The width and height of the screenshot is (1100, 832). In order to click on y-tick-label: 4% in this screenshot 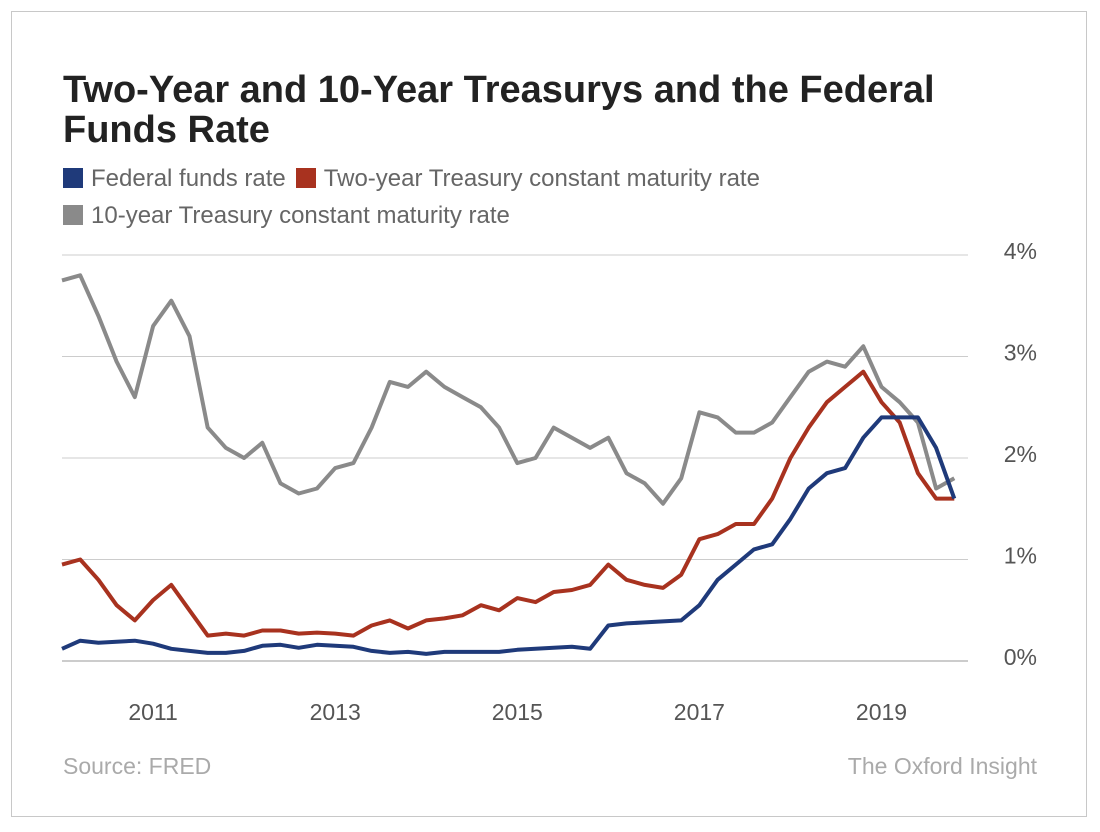, I will do `click(1020, 251)`.